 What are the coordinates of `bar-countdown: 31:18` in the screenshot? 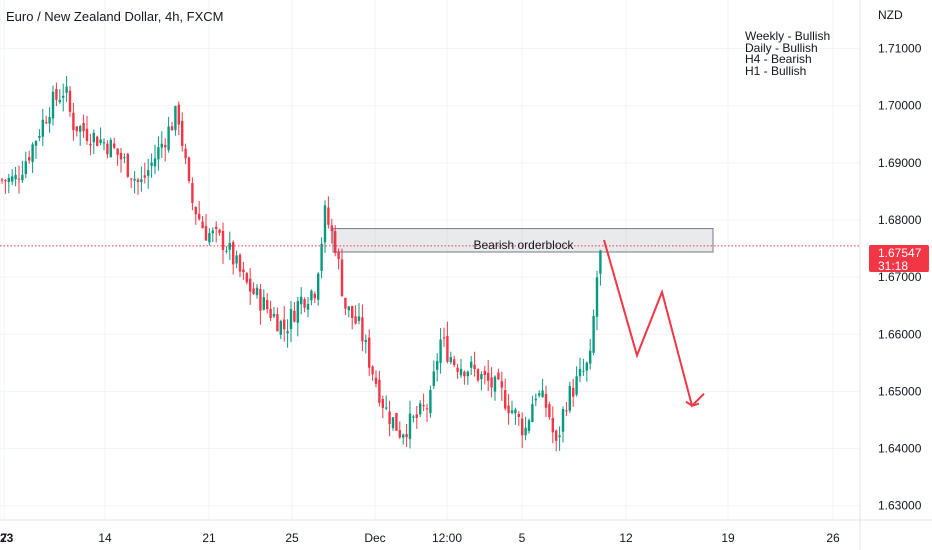 It's located at (893, 266).